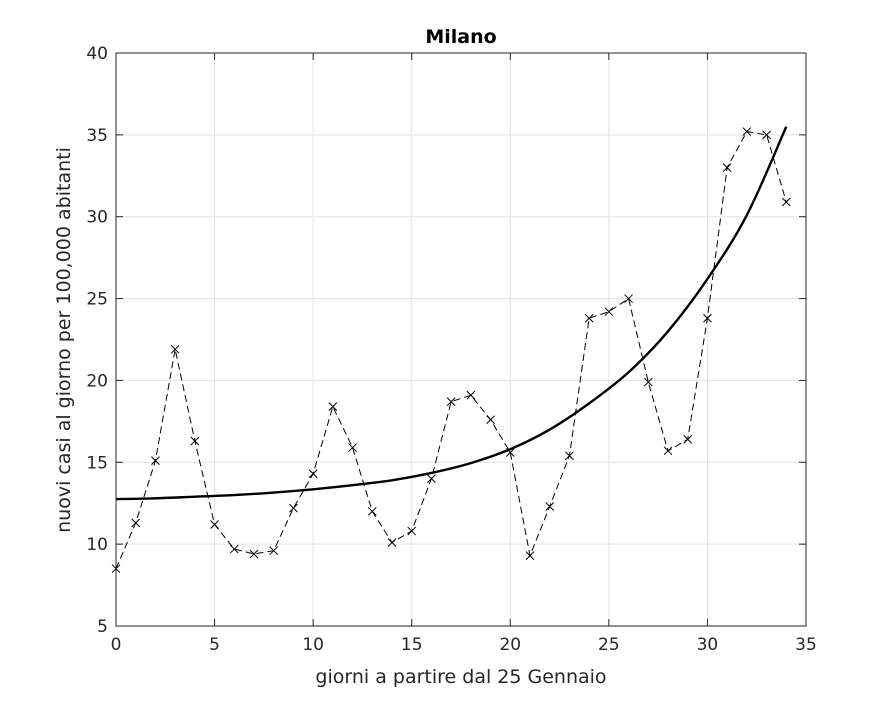 This screenshot has height=703, width=891. What do you see at coordinates (460, 677) in the screenshot?
I see `x-axis-label: giorni a partire dal 25 Gennaio` at bounding box center [460, 677].